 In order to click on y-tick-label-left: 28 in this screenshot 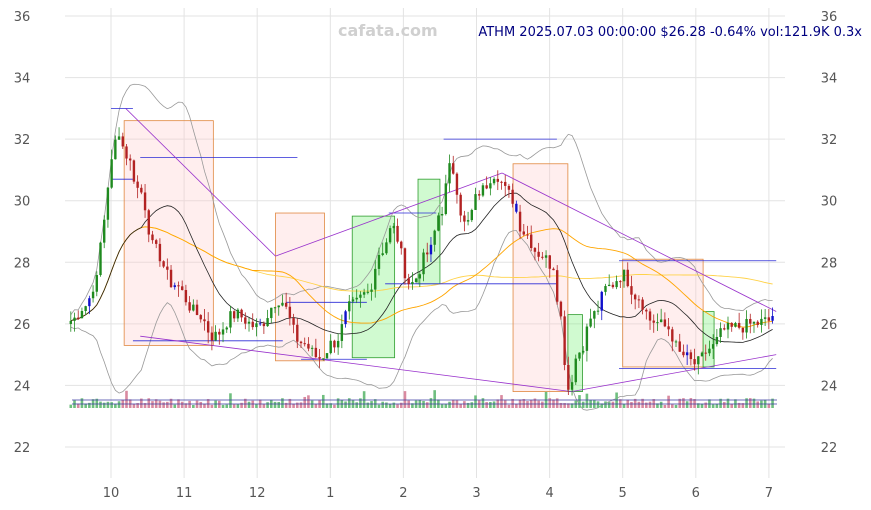, I will do `click(22, 263)`.